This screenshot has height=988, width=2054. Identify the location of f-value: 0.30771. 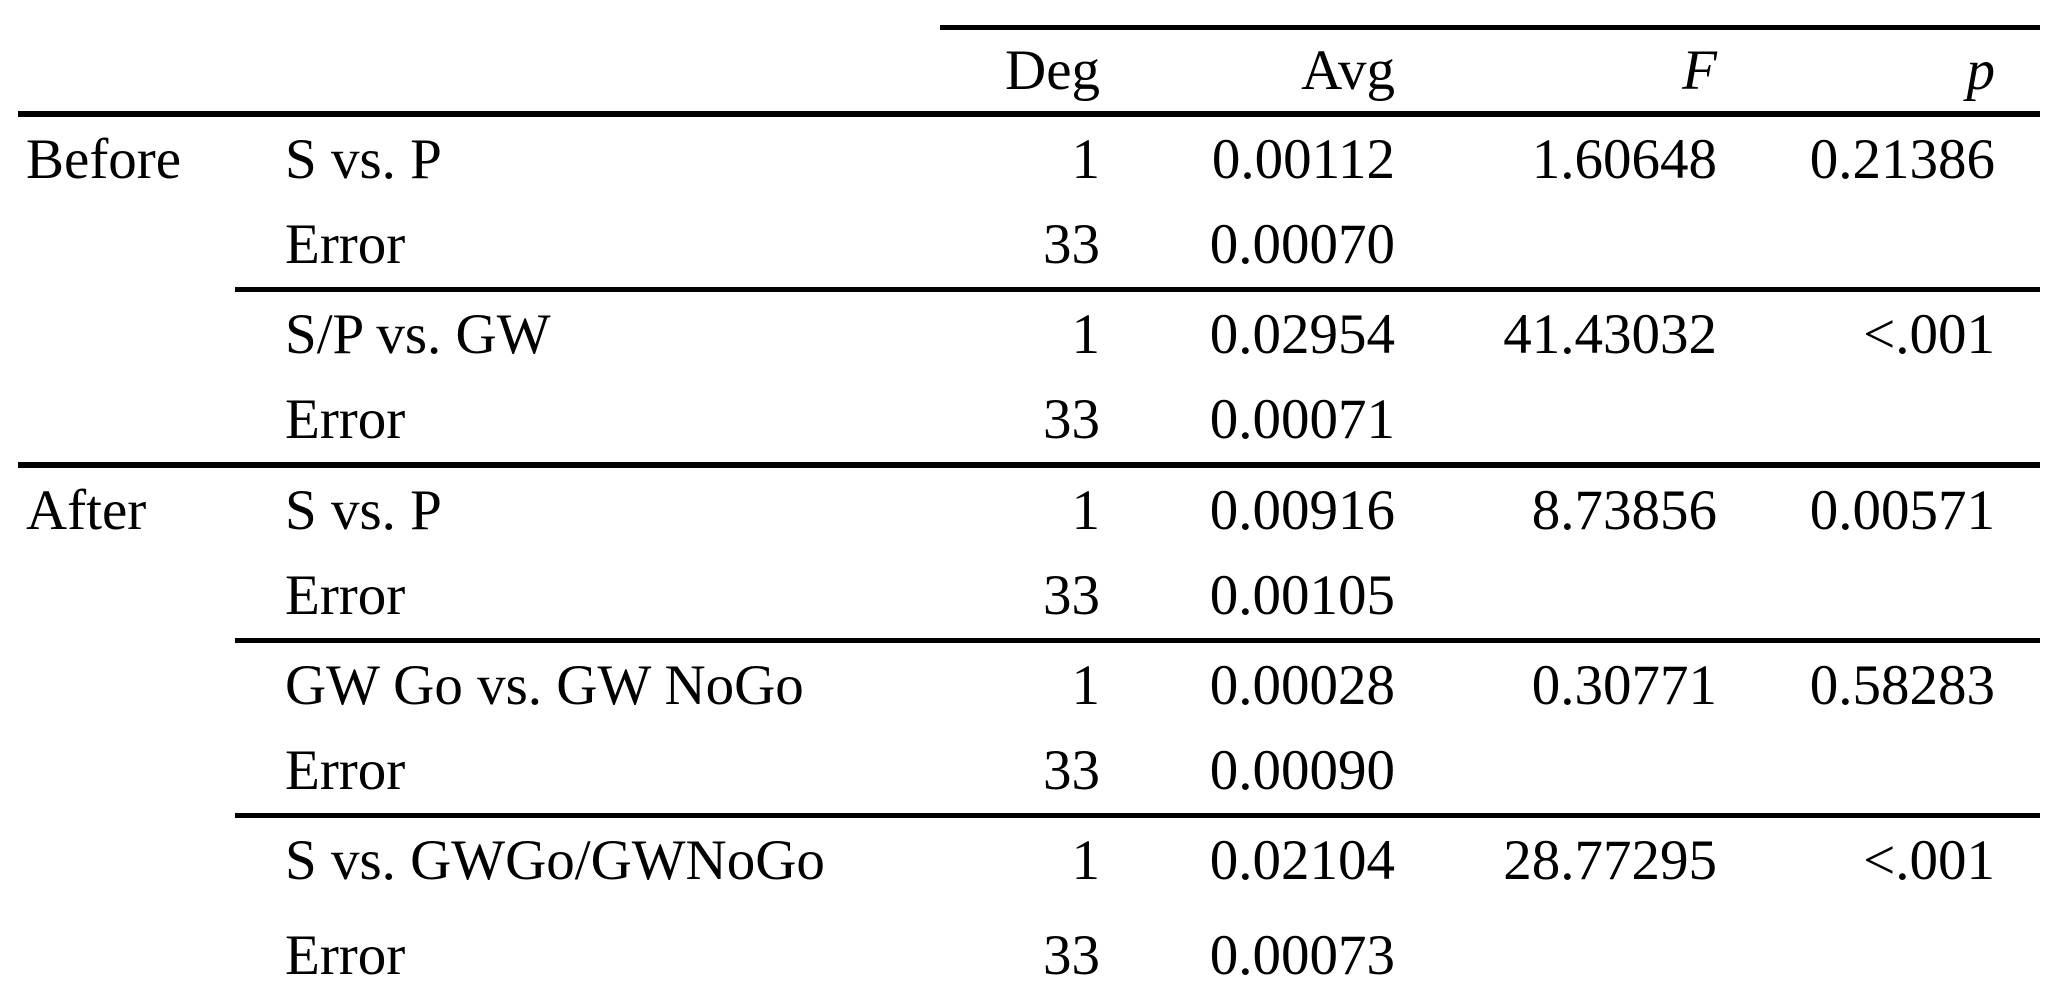
(1556, 683).